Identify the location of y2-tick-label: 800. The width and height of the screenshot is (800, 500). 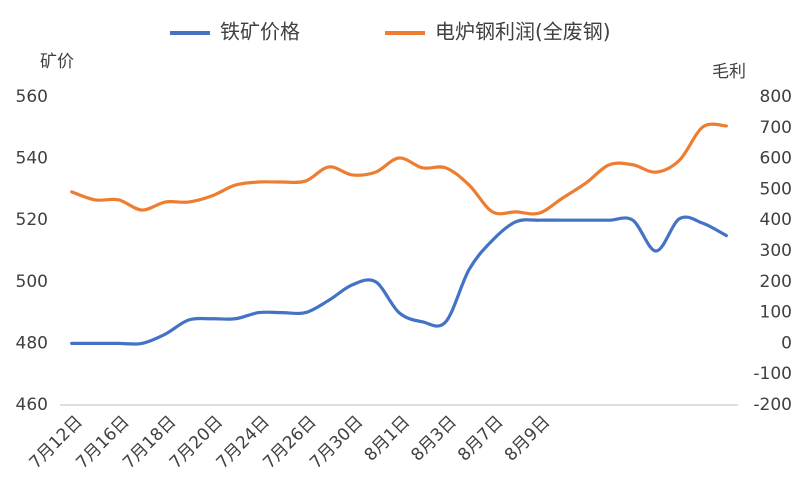
(776, 97).